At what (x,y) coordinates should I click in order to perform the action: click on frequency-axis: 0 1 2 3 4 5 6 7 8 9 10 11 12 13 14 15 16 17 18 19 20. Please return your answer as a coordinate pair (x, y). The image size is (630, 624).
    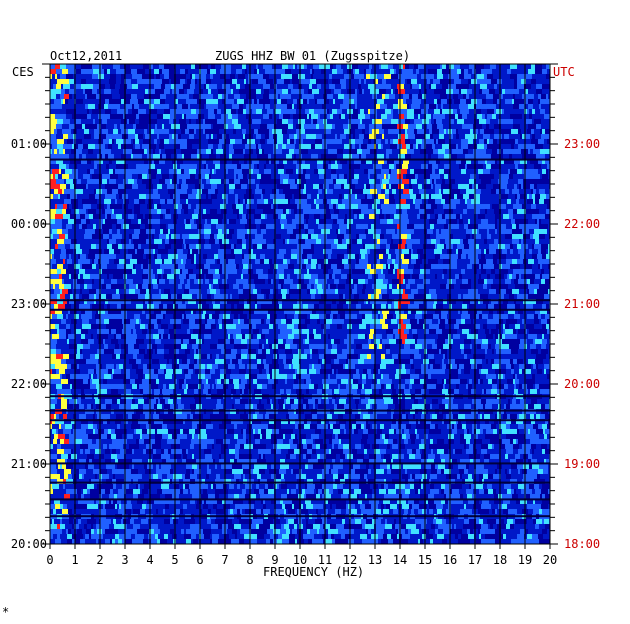
    Looking at the image, I should click on (301, 555).